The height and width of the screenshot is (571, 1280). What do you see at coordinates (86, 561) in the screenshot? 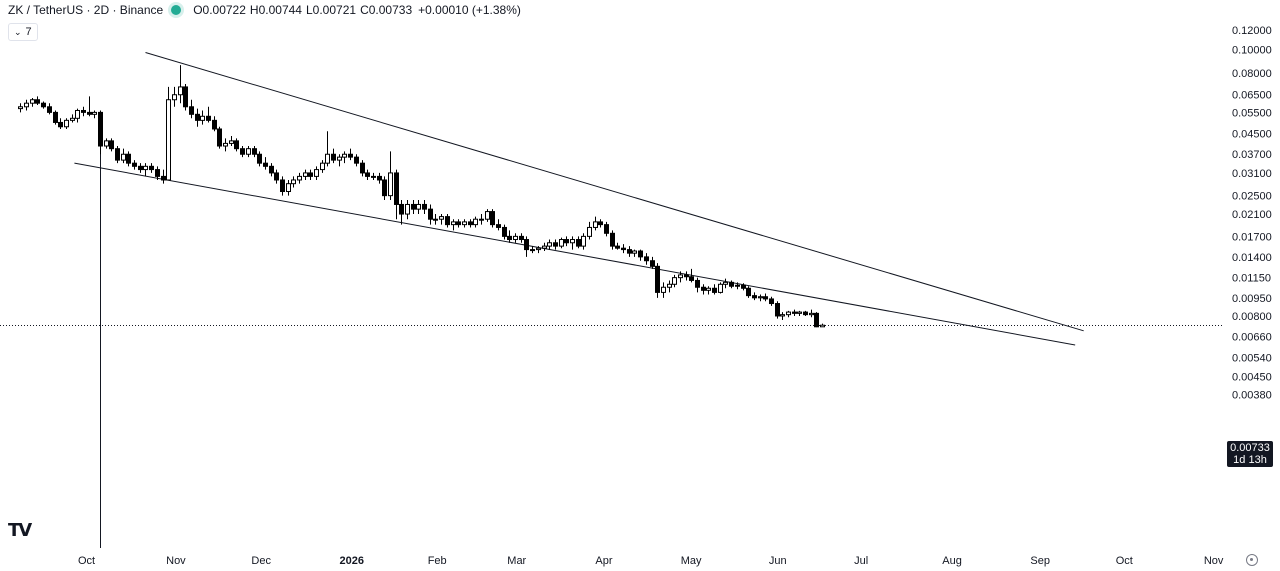
I see `x-tick-label: Oct` at bounding box center [86, 561].